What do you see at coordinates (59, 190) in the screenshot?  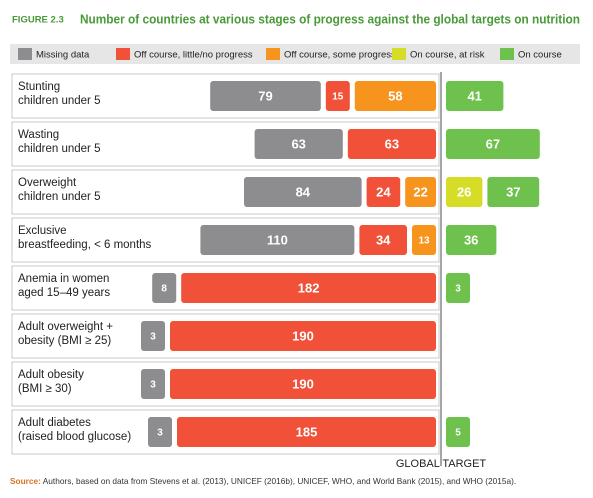 I see `category-label: Overweight children under 5` at bounding box center [59, 190].